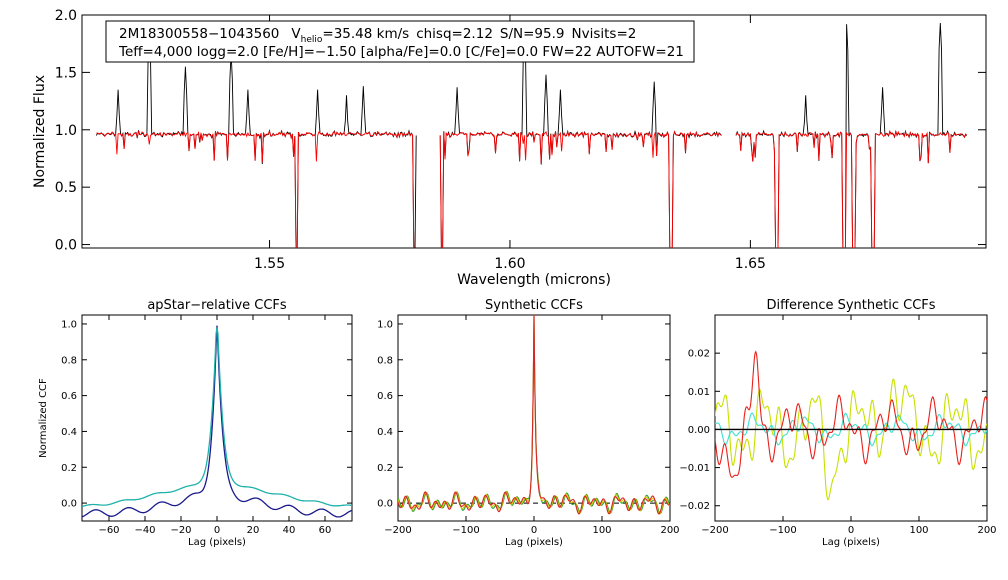 Image resolution: width=1008 pixels, height=580 pixels. What do you see at coordinates (534, 305) in the screenshot?
I see `panel-title: Synthetic CCFs` at bounding box center [534, 305].